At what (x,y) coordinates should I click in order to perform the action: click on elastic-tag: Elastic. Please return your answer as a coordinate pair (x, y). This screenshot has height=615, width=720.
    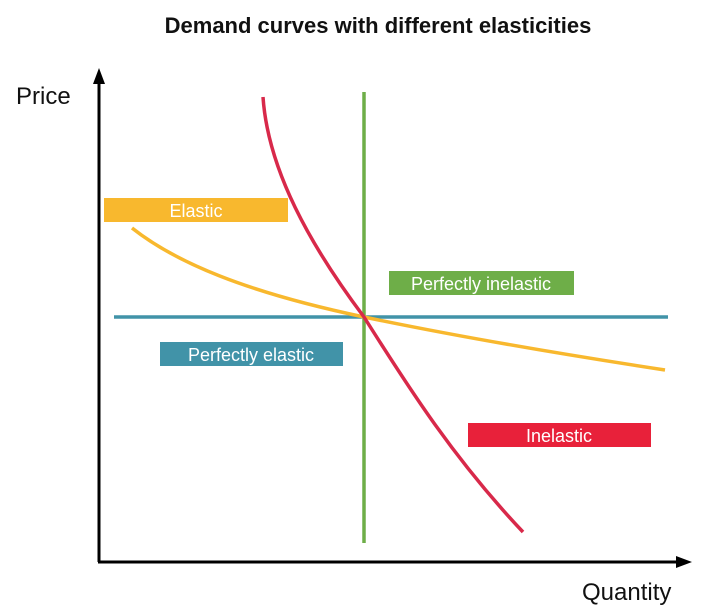
    Looking at the image, I should click on (196, 210).